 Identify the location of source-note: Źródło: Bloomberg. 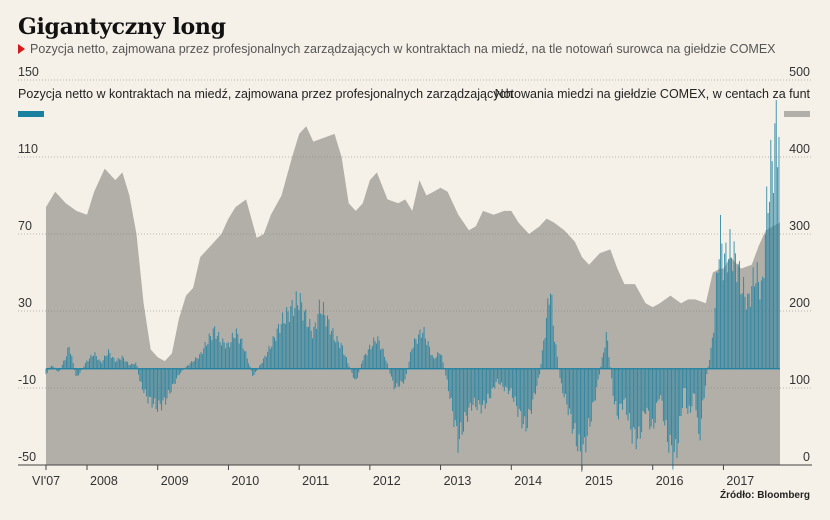
(765, 495).